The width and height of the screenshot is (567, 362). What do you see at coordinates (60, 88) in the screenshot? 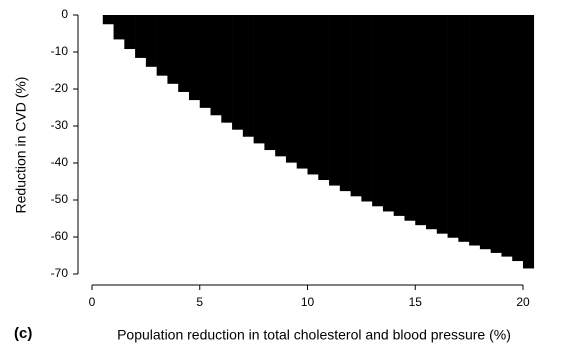
I see `y-tick-label: -20` at bounding box center [60, 88].